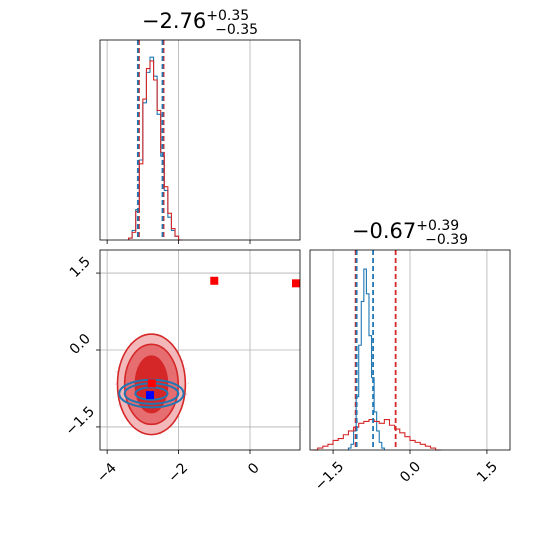 Image resolution: width=550 pixels, height=550 pixels. Describe the element at coordinates (200, 140) in the screenshot. I see `panel-frame` at that location.